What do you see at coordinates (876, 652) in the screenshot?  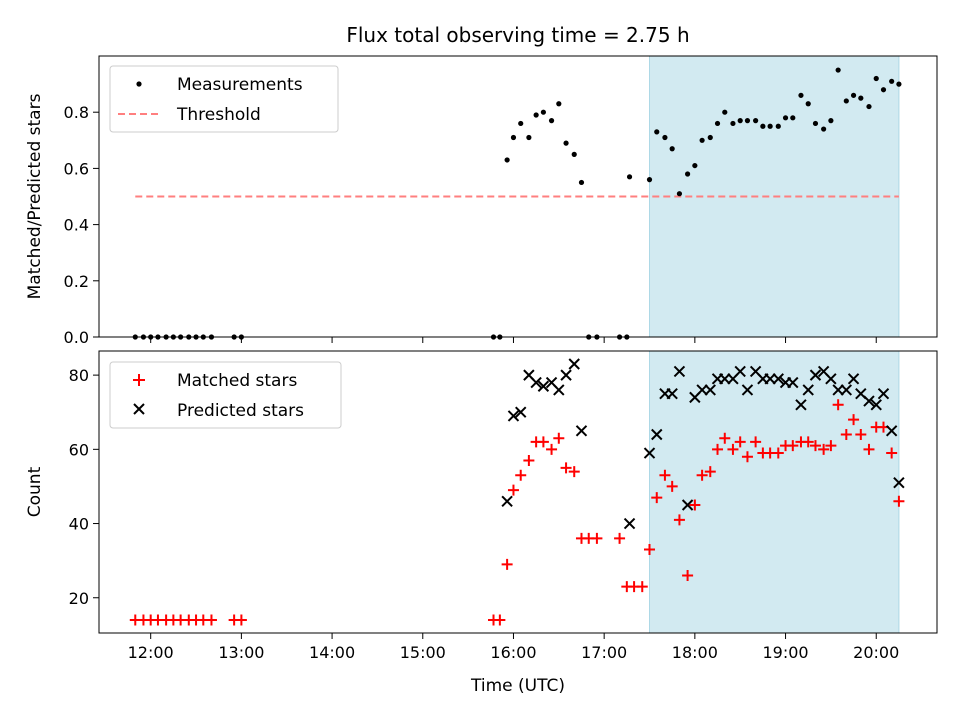 I see `x-tick-label: 20:00` at bounding box center [876, 652].